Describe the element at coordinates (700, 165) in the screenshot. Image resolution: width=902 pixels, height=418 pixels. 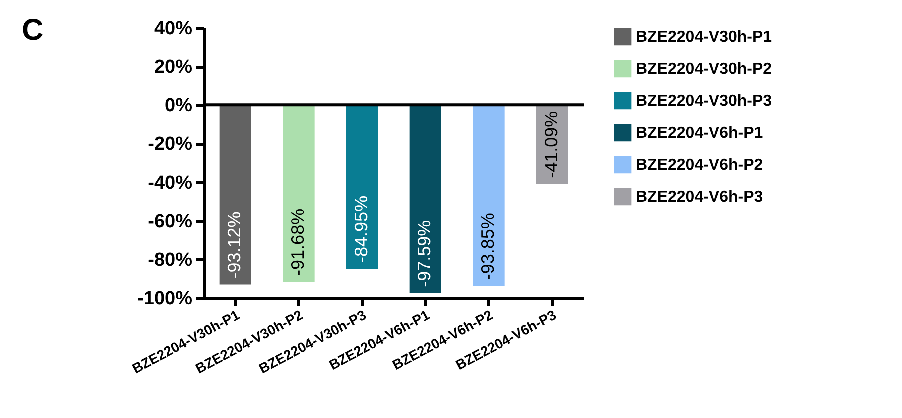
I see `legend-label: BZE2204-V6h-P2` at that location.